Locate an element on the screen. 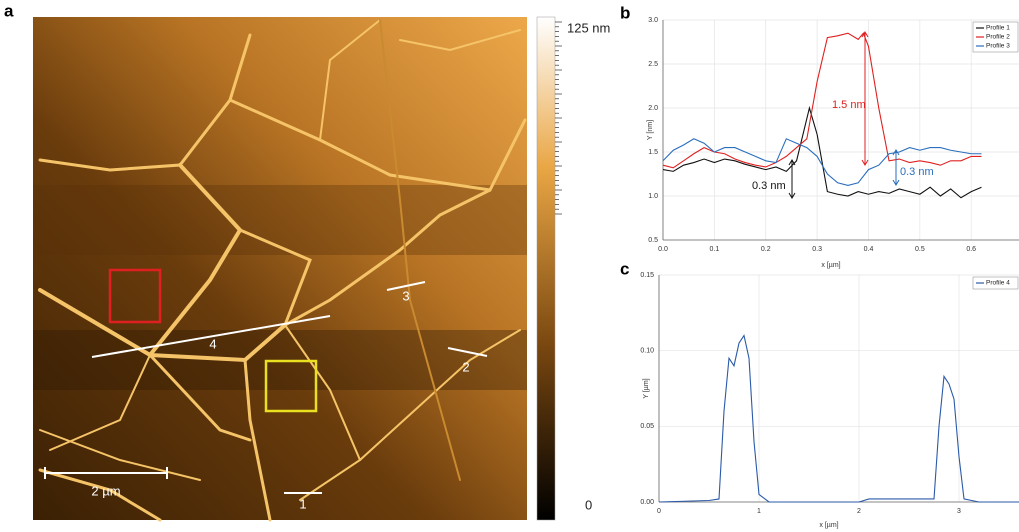  y-tick-label: 2.5 is located at coordinates (653, 64).